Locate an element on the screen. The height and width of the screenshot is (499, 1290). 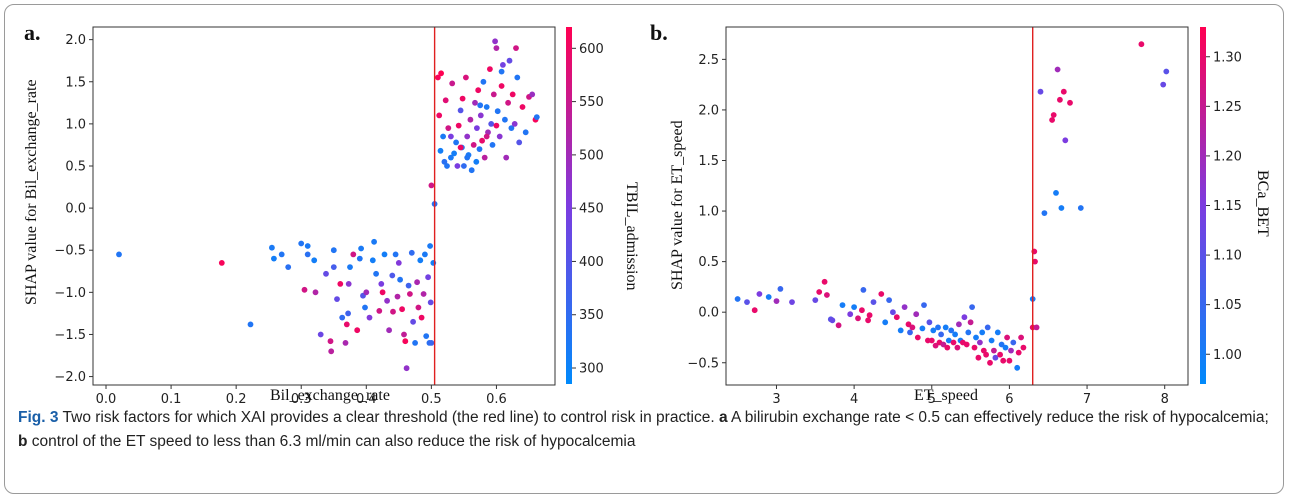
panel-a-xtick-label: 0.3 is located at coordinates (301, 398).